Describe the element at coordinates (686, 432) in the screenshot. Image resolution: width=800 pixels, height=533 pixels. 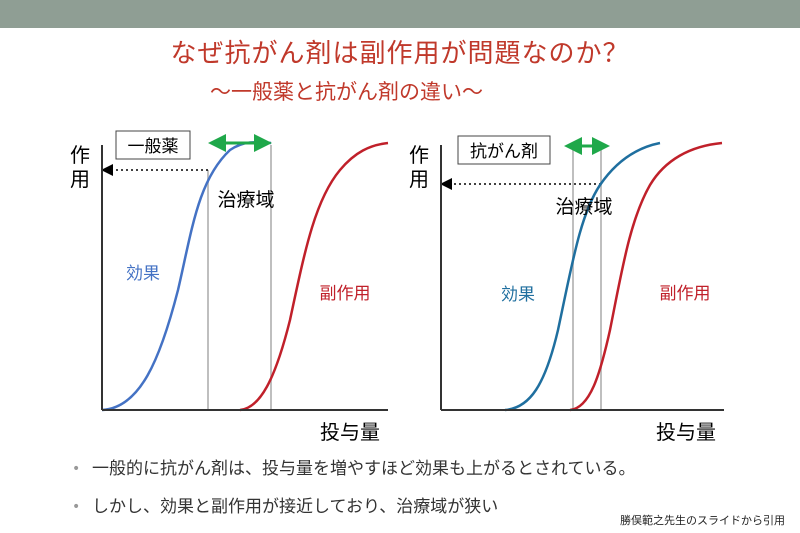
I see `right-x-axis-label: 投与量` at that location.